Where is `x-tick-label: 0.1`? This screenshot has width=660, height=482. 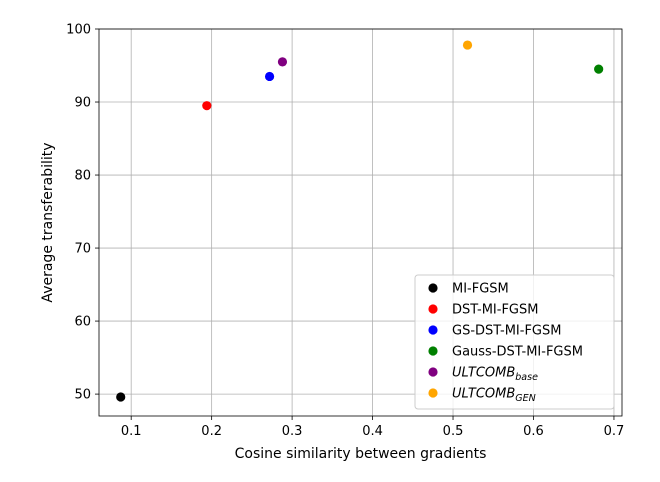 x-tick-label: 0.1 is located at coordinates (131, 431).